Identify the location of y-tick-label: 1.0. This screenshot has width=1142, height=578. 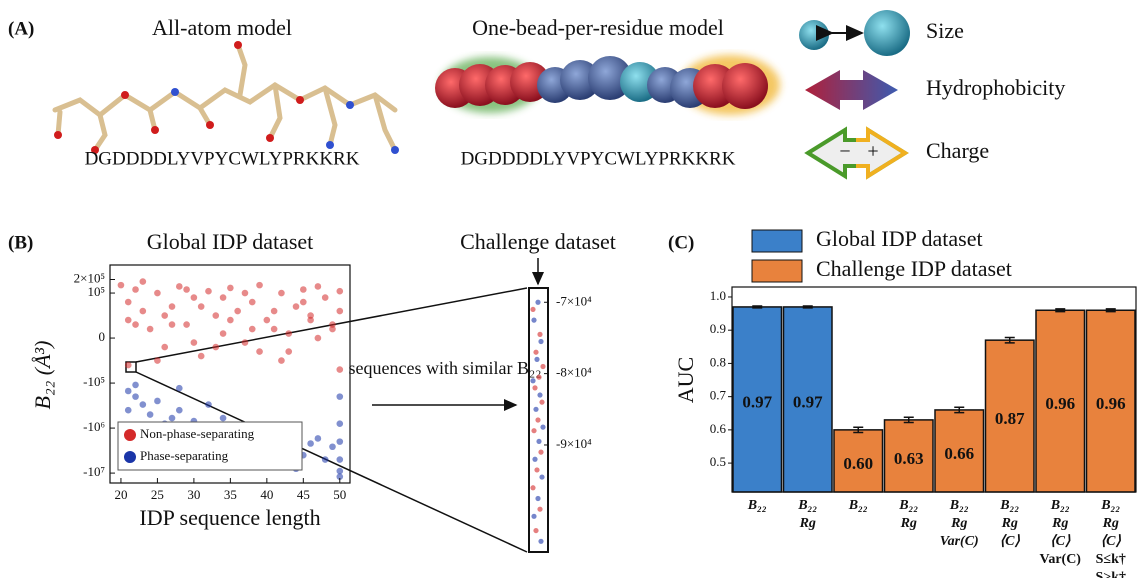
(718, 295).